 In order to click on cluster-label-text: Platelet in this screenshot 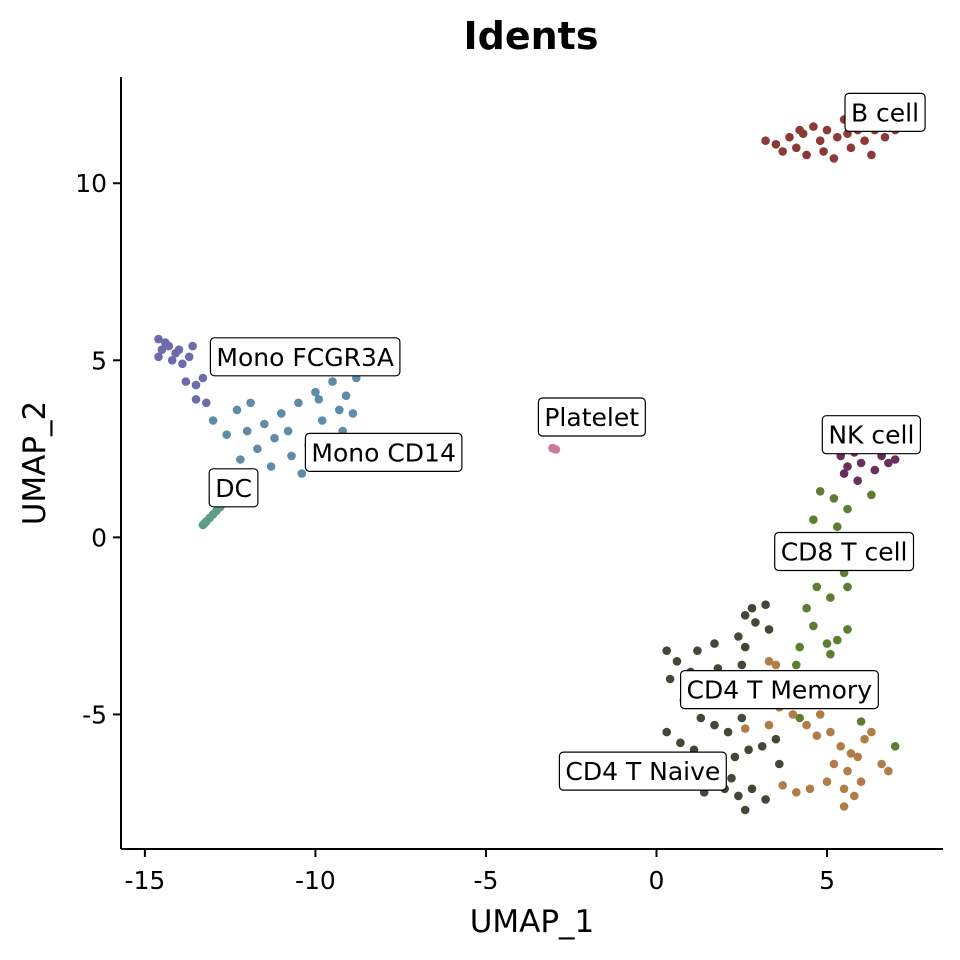, I will do `click(591, 417)`.